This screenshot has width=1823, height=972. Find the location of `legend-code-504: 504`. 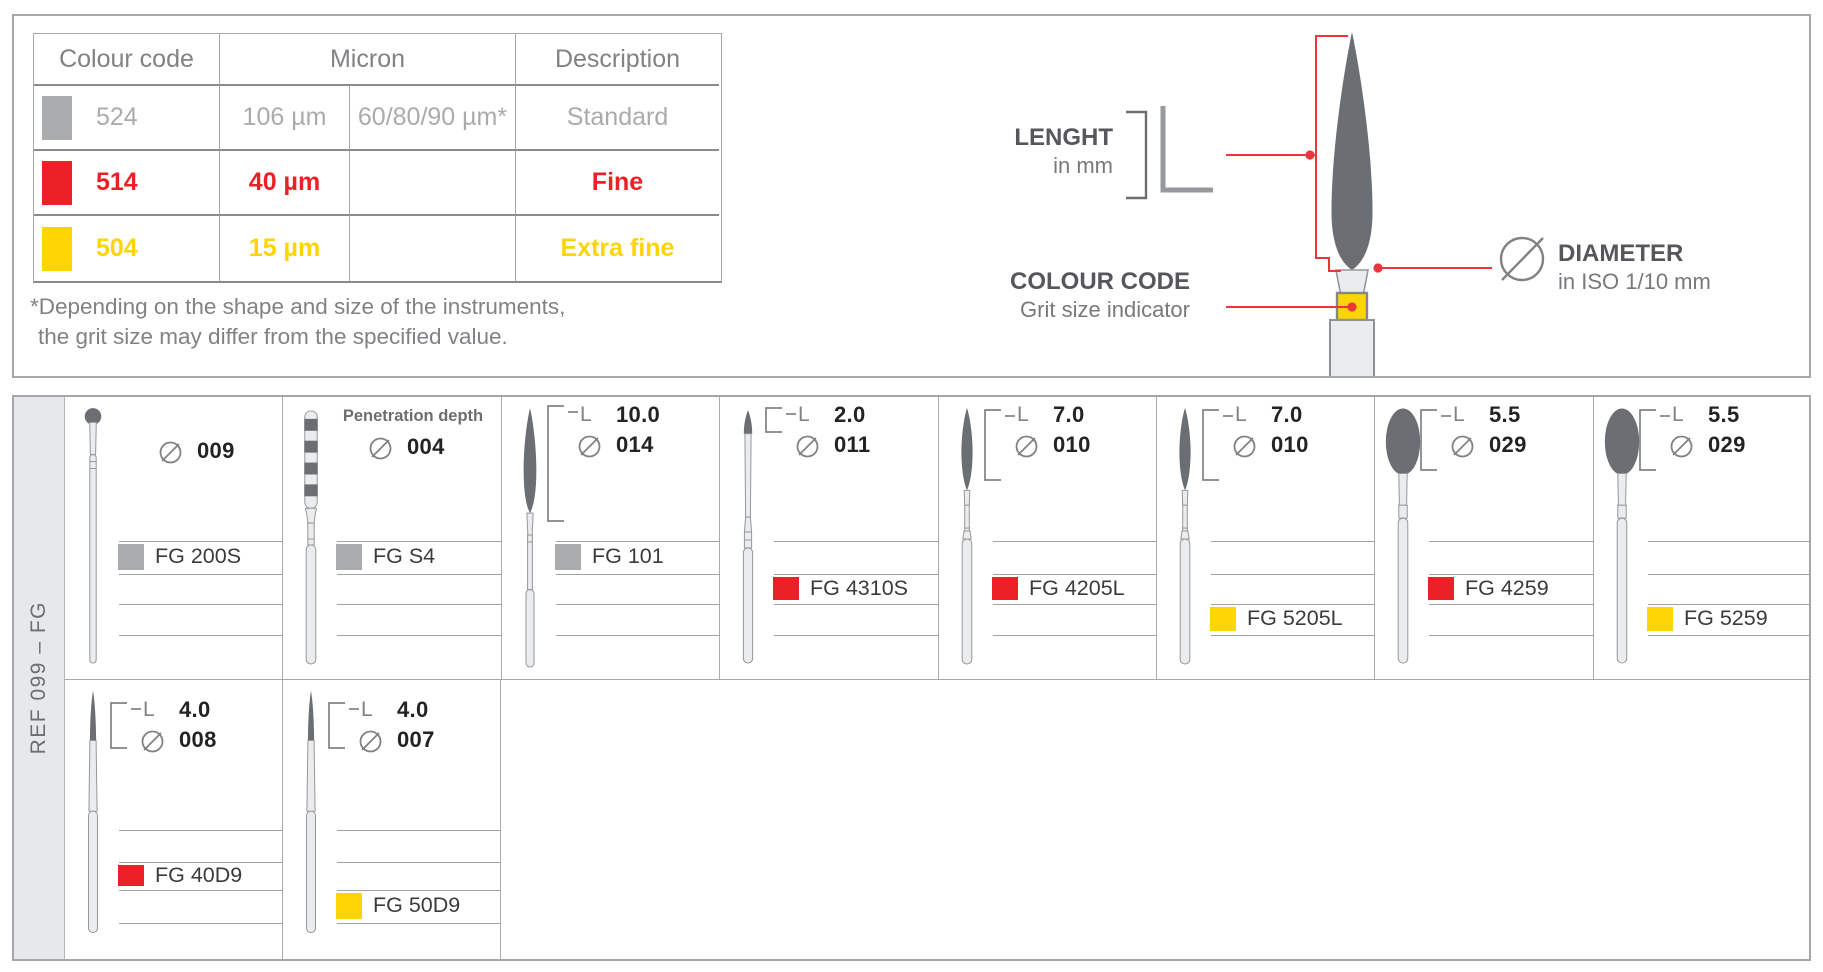

legend-code-504: 504 is located at coordinates (127, 248).